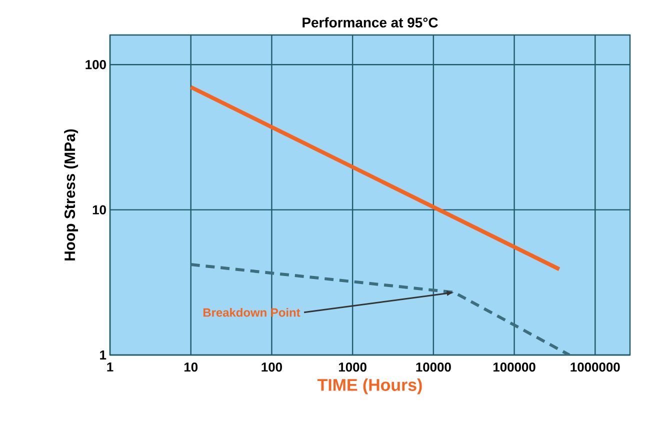  Describe the element at coordinates (71, 194) in the screenshot. I see `y-axis-title: Hoop Stress (MPa)` at that location.